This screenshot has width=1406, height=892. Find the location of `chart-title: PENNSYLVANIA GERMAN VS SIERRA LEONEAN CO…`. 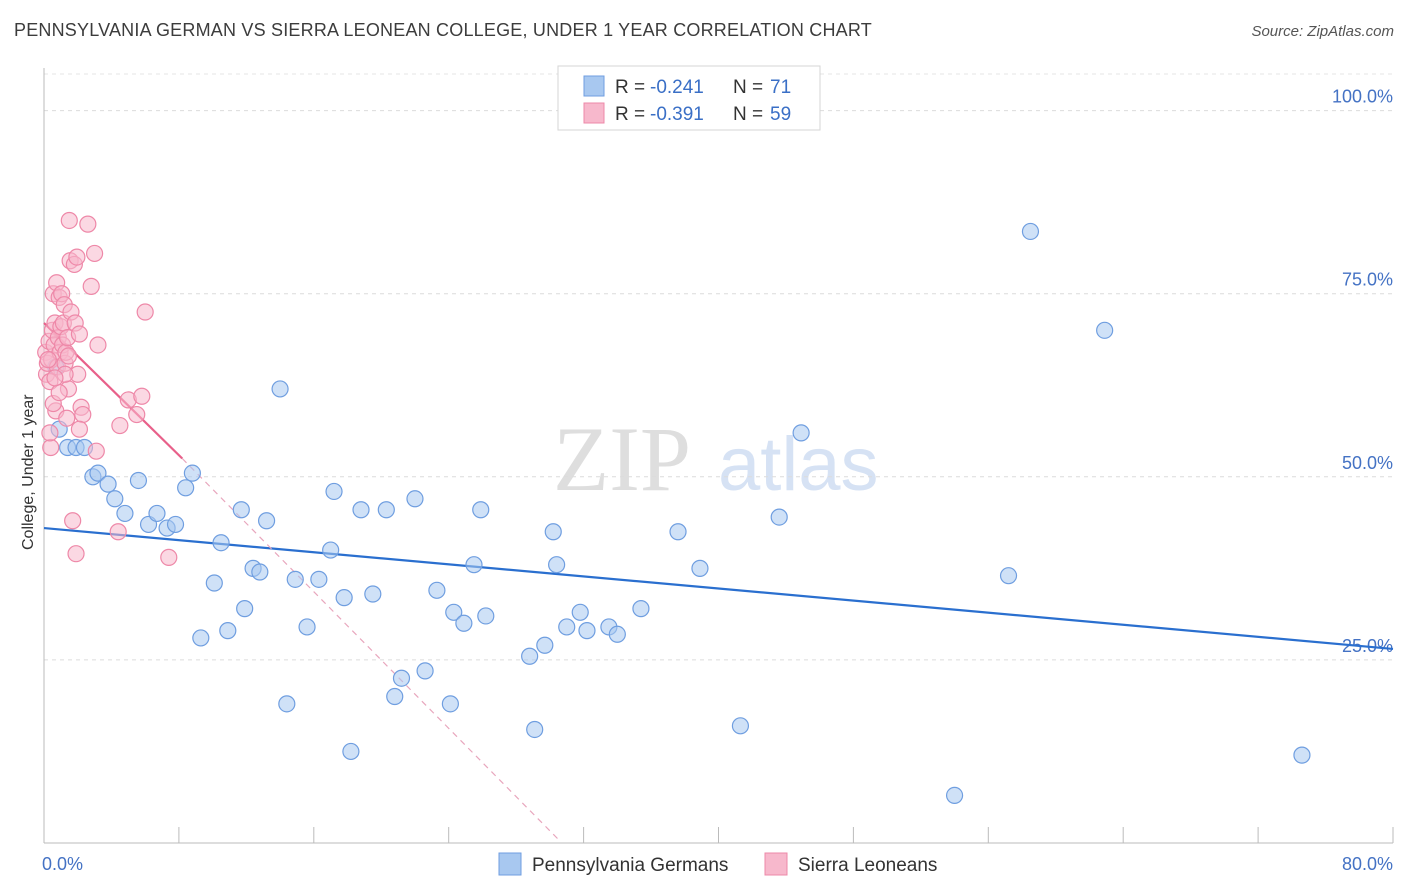

chart-title: PENNSYLVANIA GERMAN VS SIERRA LEONEAN CO… is located at coordinates (443, 30).